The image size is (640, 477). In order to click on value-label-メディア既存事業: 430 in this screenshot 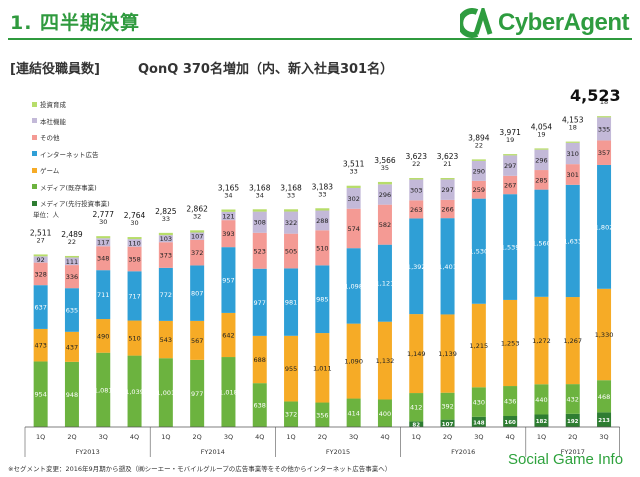, I will do `click(479, 403)`.